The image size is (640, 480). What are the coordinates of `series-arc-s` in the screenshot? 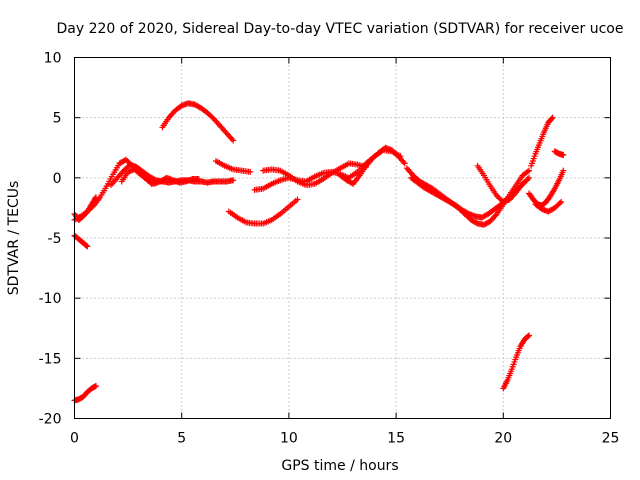 It's located at (548, 206).